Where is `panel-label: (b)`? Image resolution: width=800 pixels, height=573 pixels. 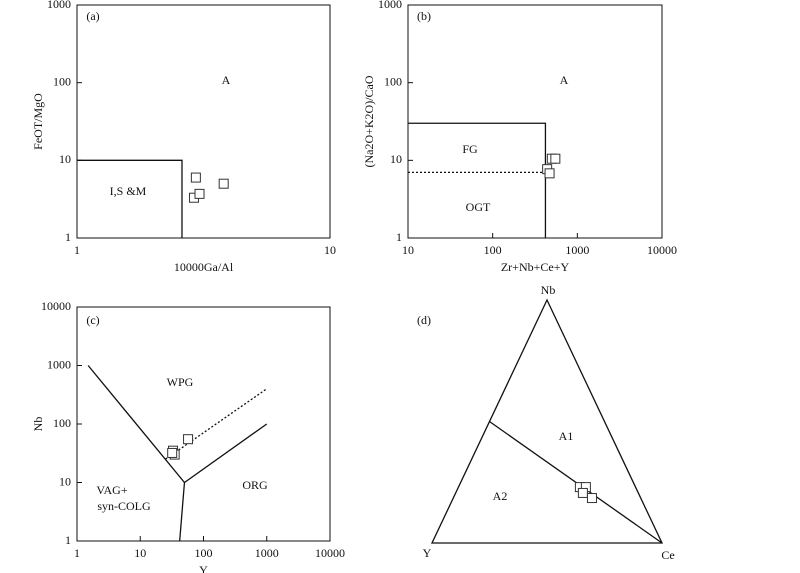 panel-label: (b) is located at coordinates (424, 16).